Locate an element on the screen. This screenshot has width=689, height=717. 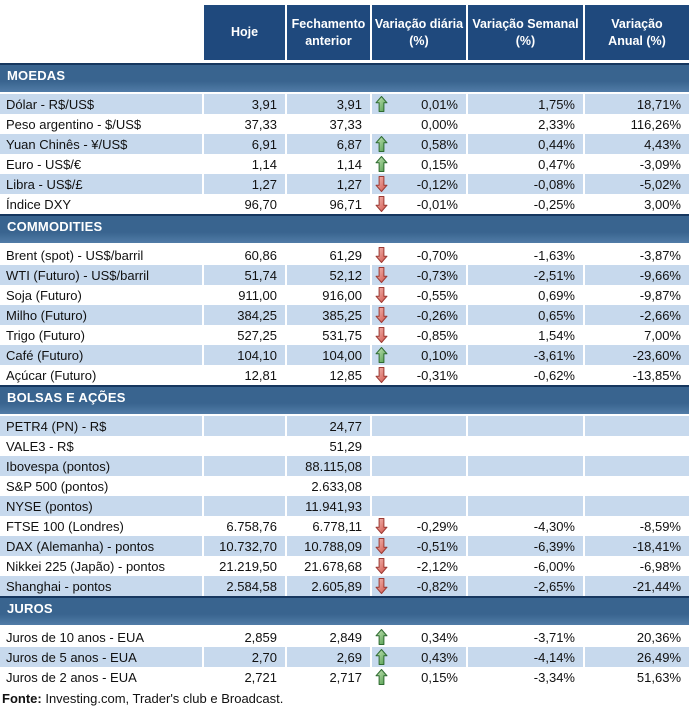
table-row: Euro - US$/€ 1,14 1,14 0,15% 0,47% -3,09% is located at coordinates (344, 164).